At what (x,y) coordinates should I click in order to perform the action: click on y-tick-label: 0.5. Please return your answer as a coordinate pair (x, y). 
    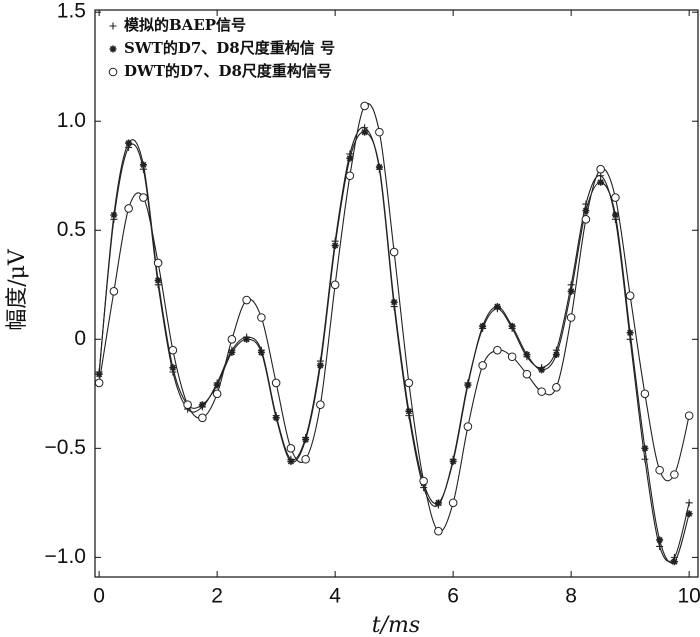
    Looking at the image, I should click on (71, 229).